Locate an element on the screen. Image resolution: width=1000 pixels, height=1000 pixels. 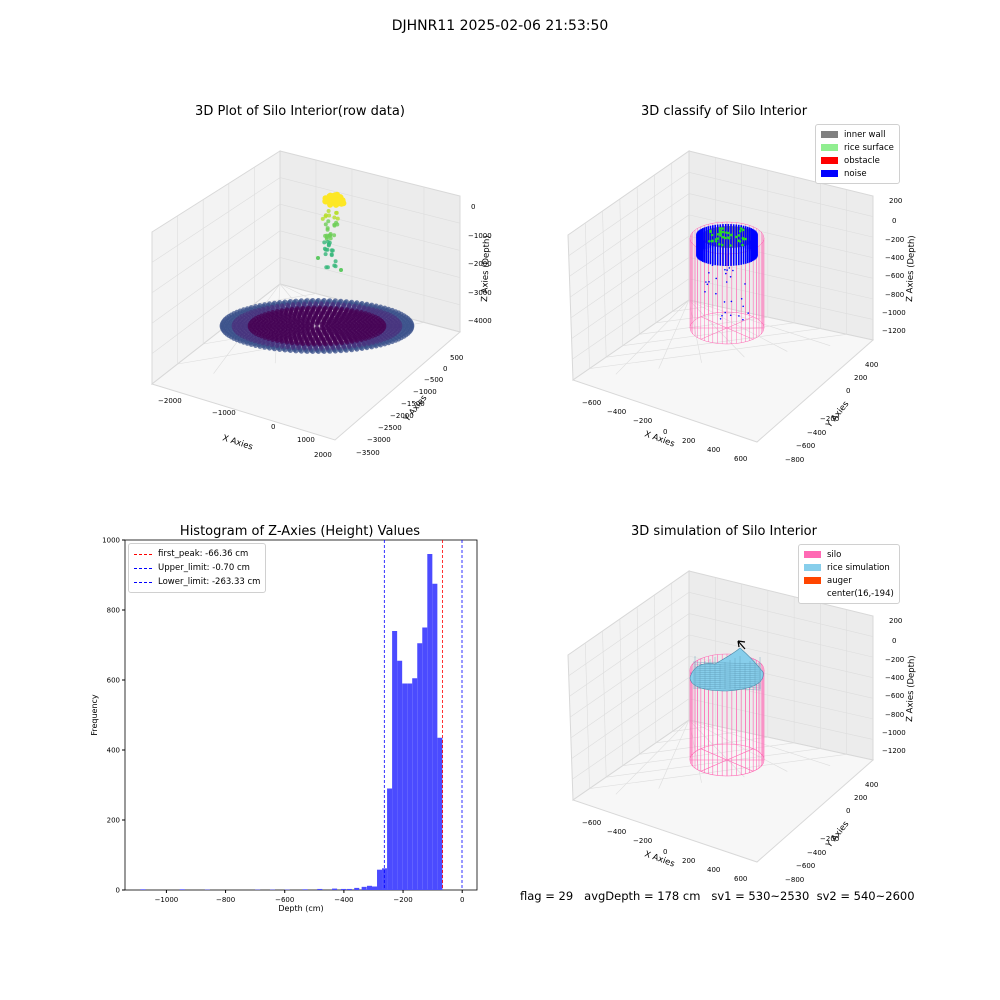
panel2-x-tick: −400 is located at coordinates (616, 412).